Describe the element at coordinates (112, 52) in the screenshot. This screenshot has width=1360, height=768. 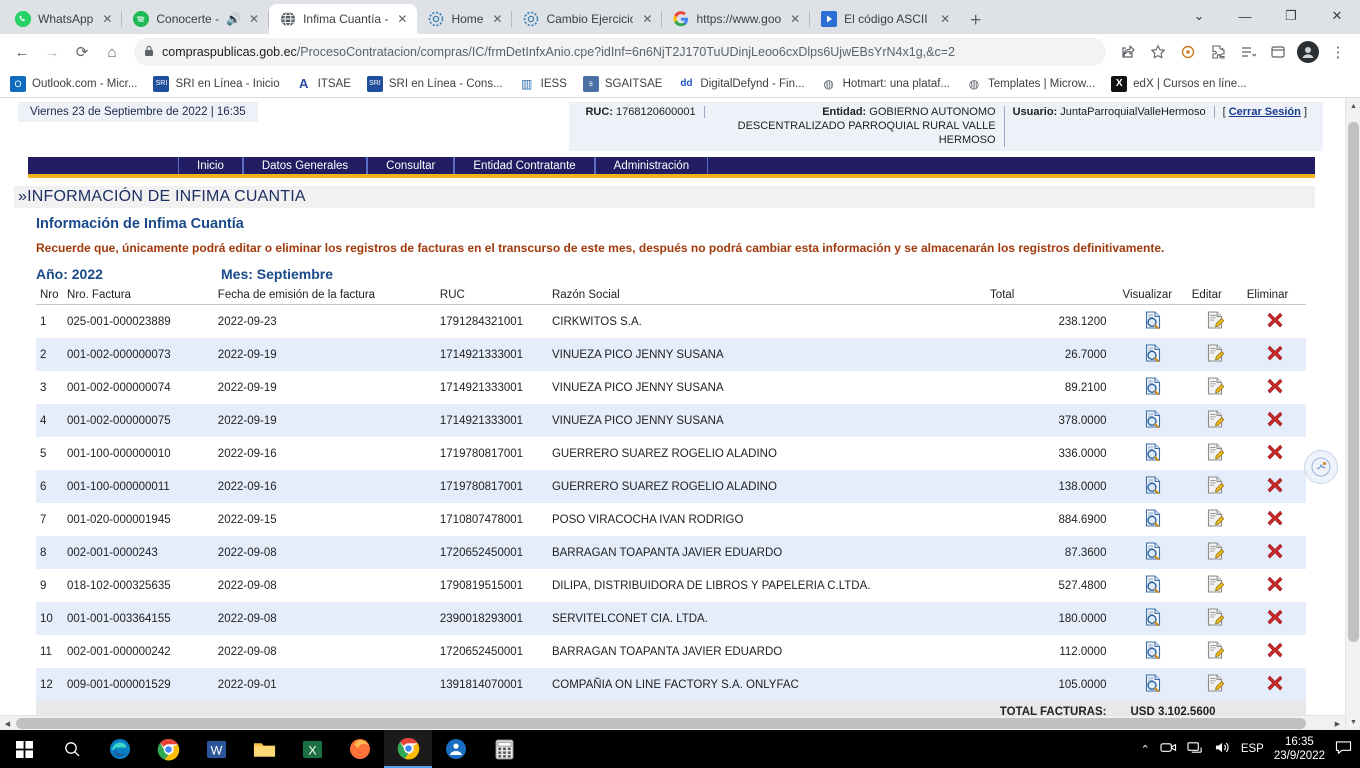
I see `home-icon: ⌂` at that location.